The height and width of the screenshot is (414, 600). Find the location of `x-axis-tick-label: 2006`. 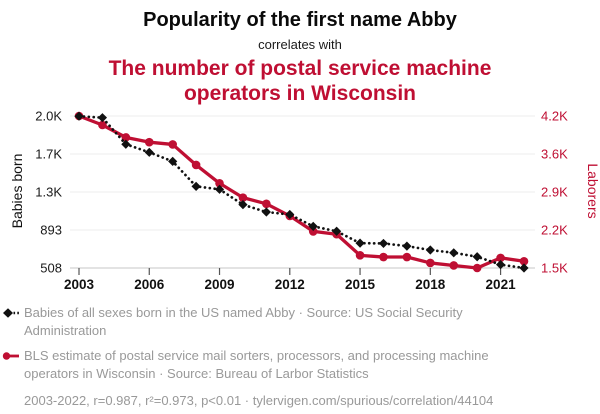

x-axis-tick-label: 2006 is located at coordinates (149, 284).